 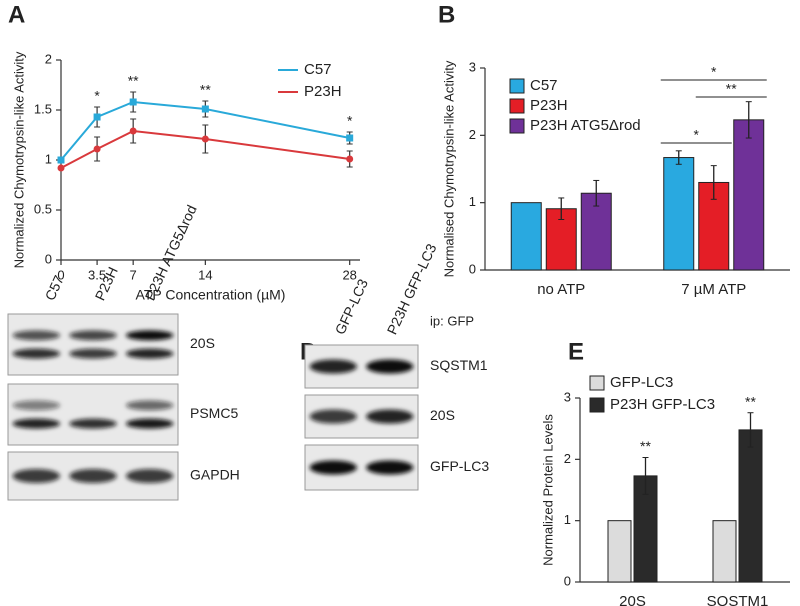 What do you see at coordinates (446, 14) in the screenshot?
I see `panel-label: B` at bounding box center [446, 14].